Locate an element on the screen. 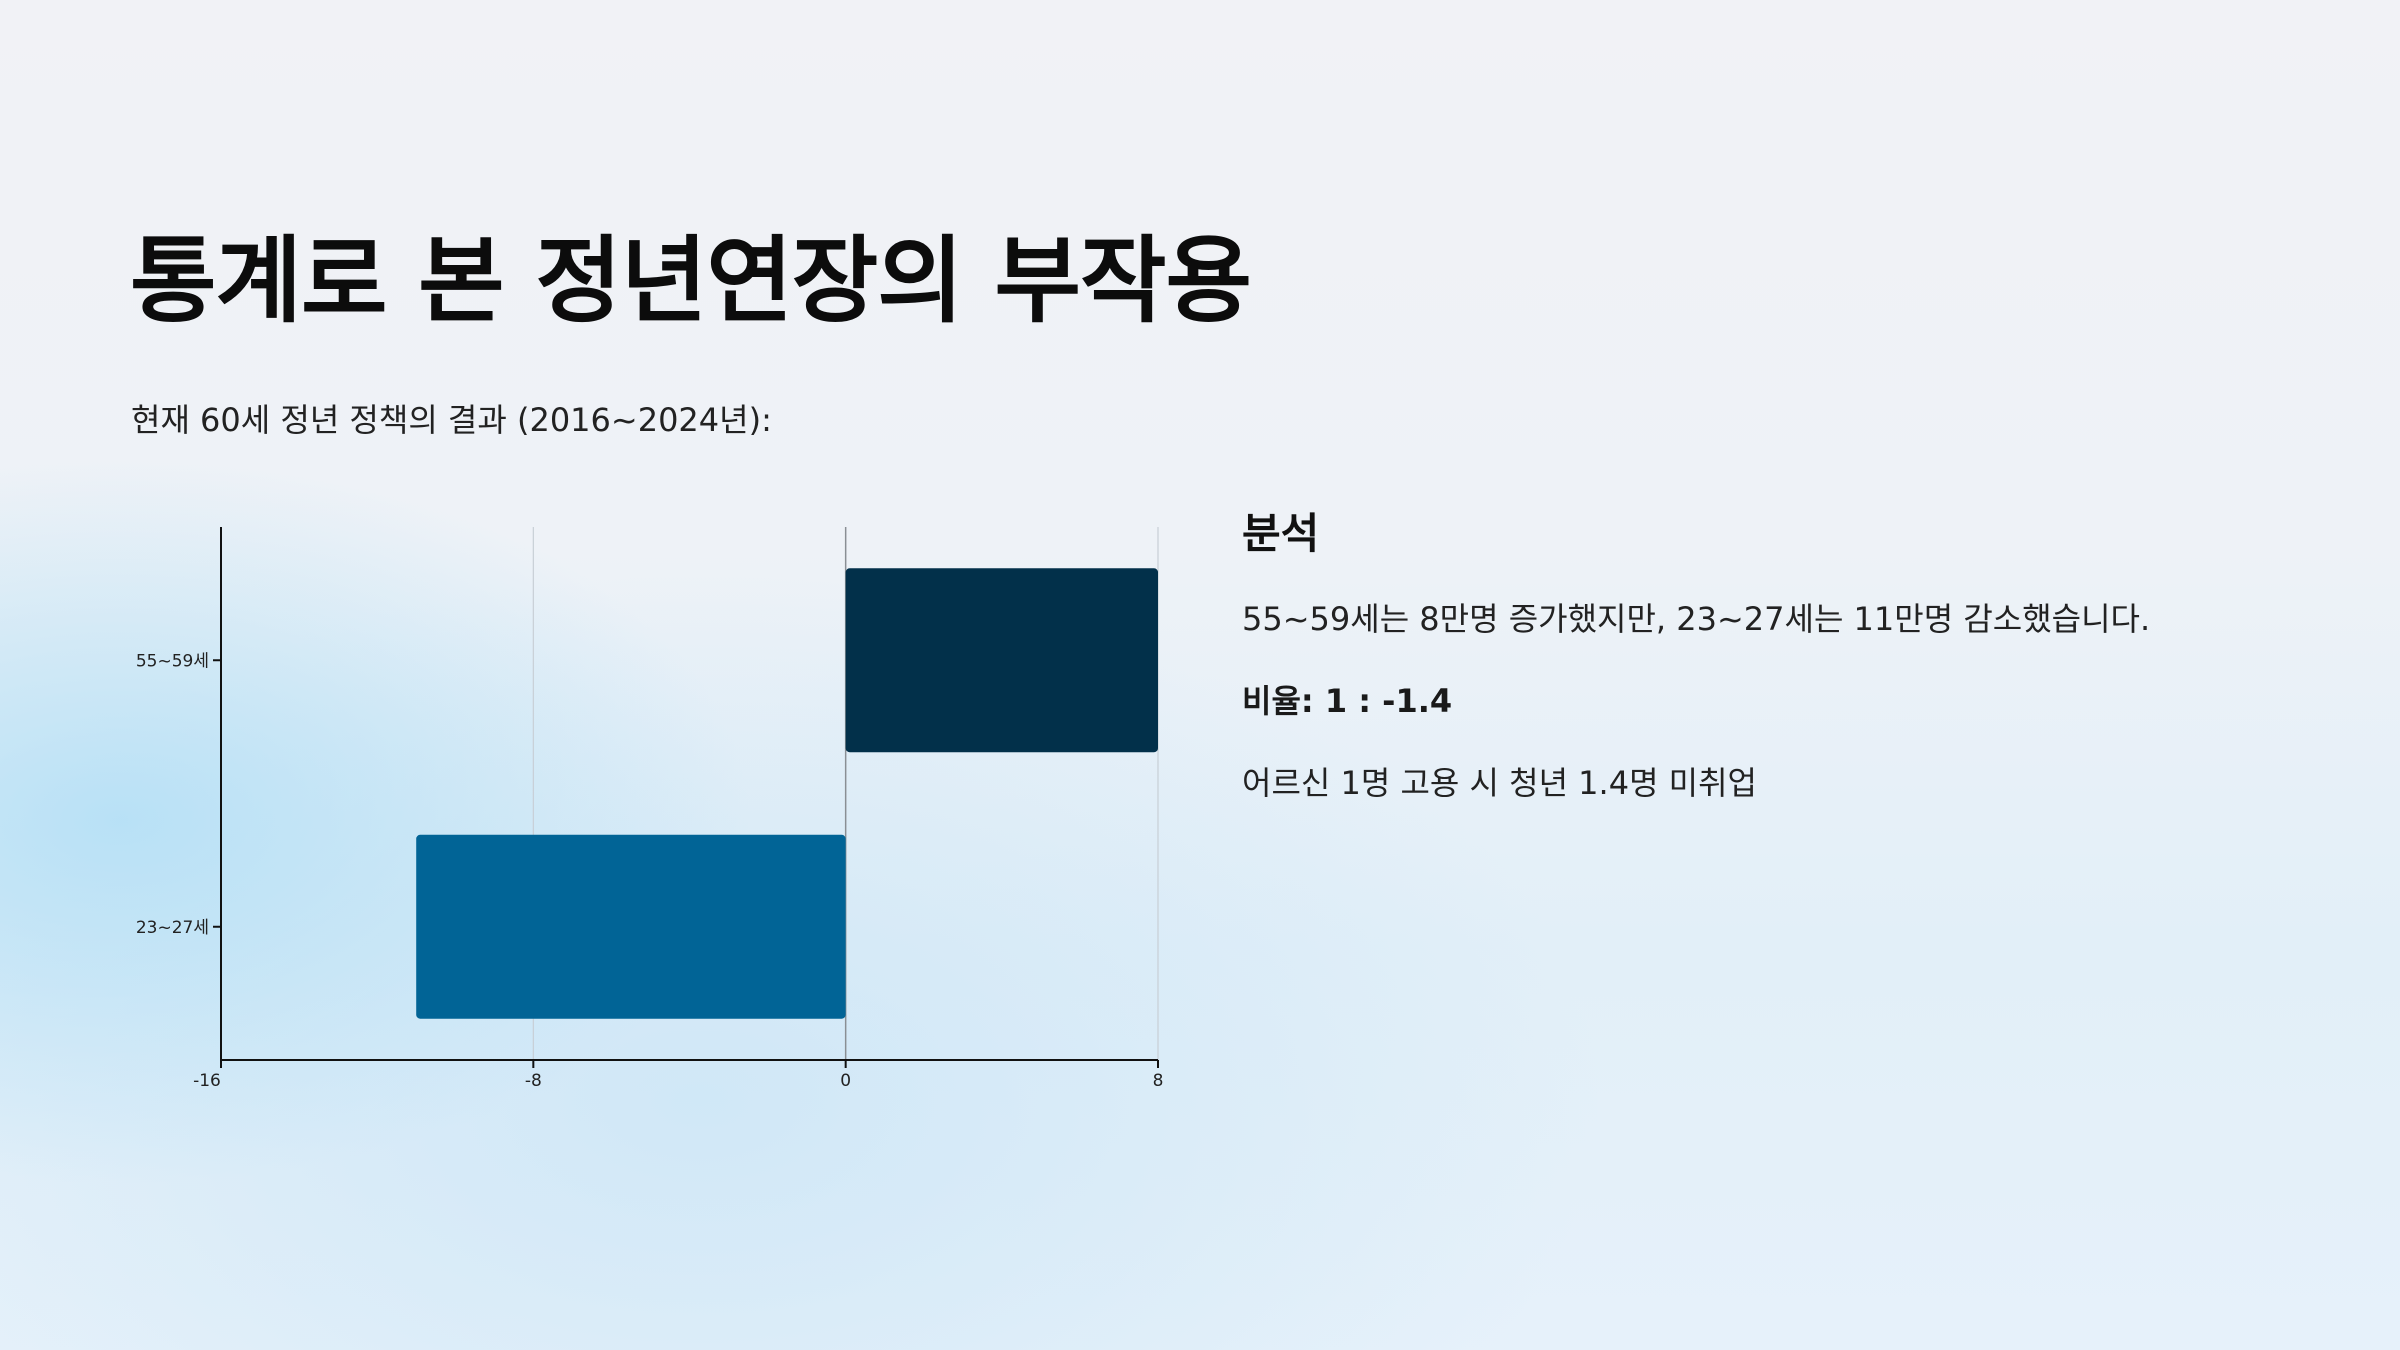 The height and width of the screenshot is (1350, 2400). analysis-conclusion: 어르신 1명 고용 시 청년 1.4명 미취업 is located at coordinates (1500, 783).